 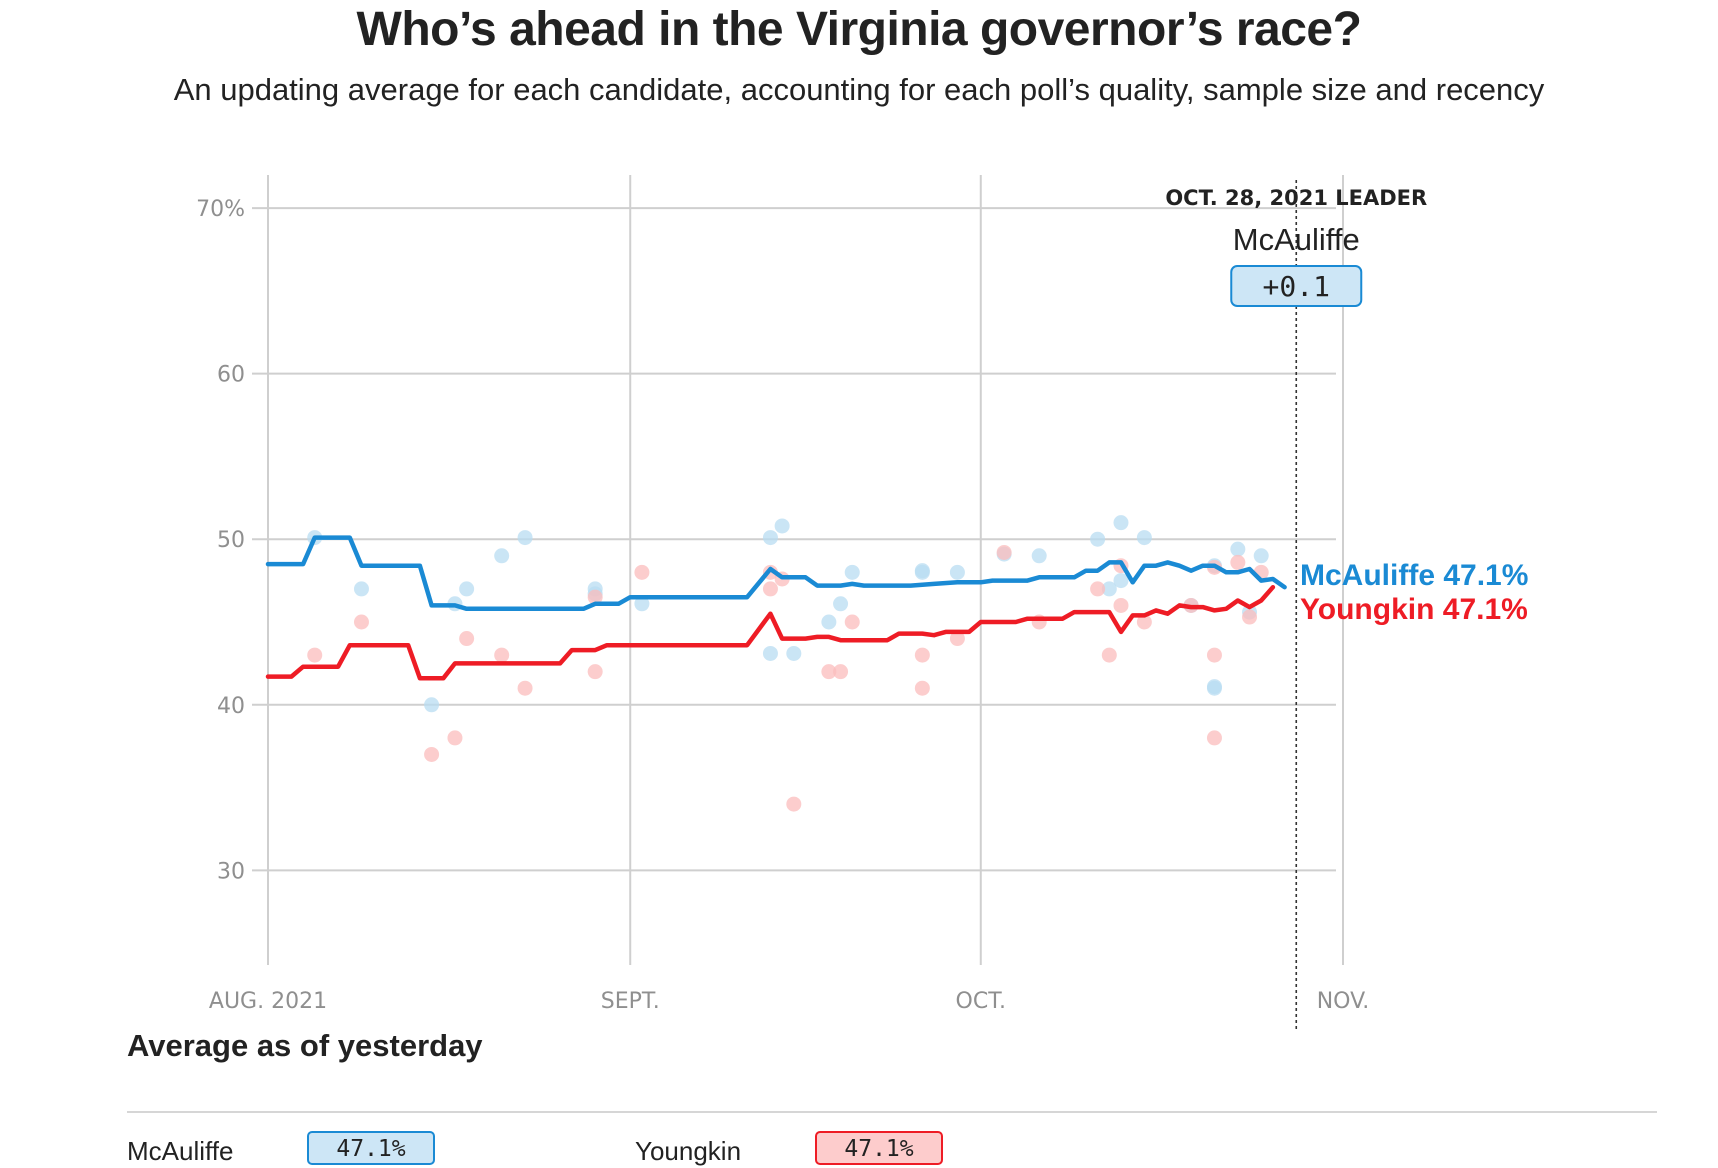 What do you see at coordinates (268, 1001) in the screenshot?
I see `x-tick-label-0: AUG. 2021` at bounding box center [268, 1001].